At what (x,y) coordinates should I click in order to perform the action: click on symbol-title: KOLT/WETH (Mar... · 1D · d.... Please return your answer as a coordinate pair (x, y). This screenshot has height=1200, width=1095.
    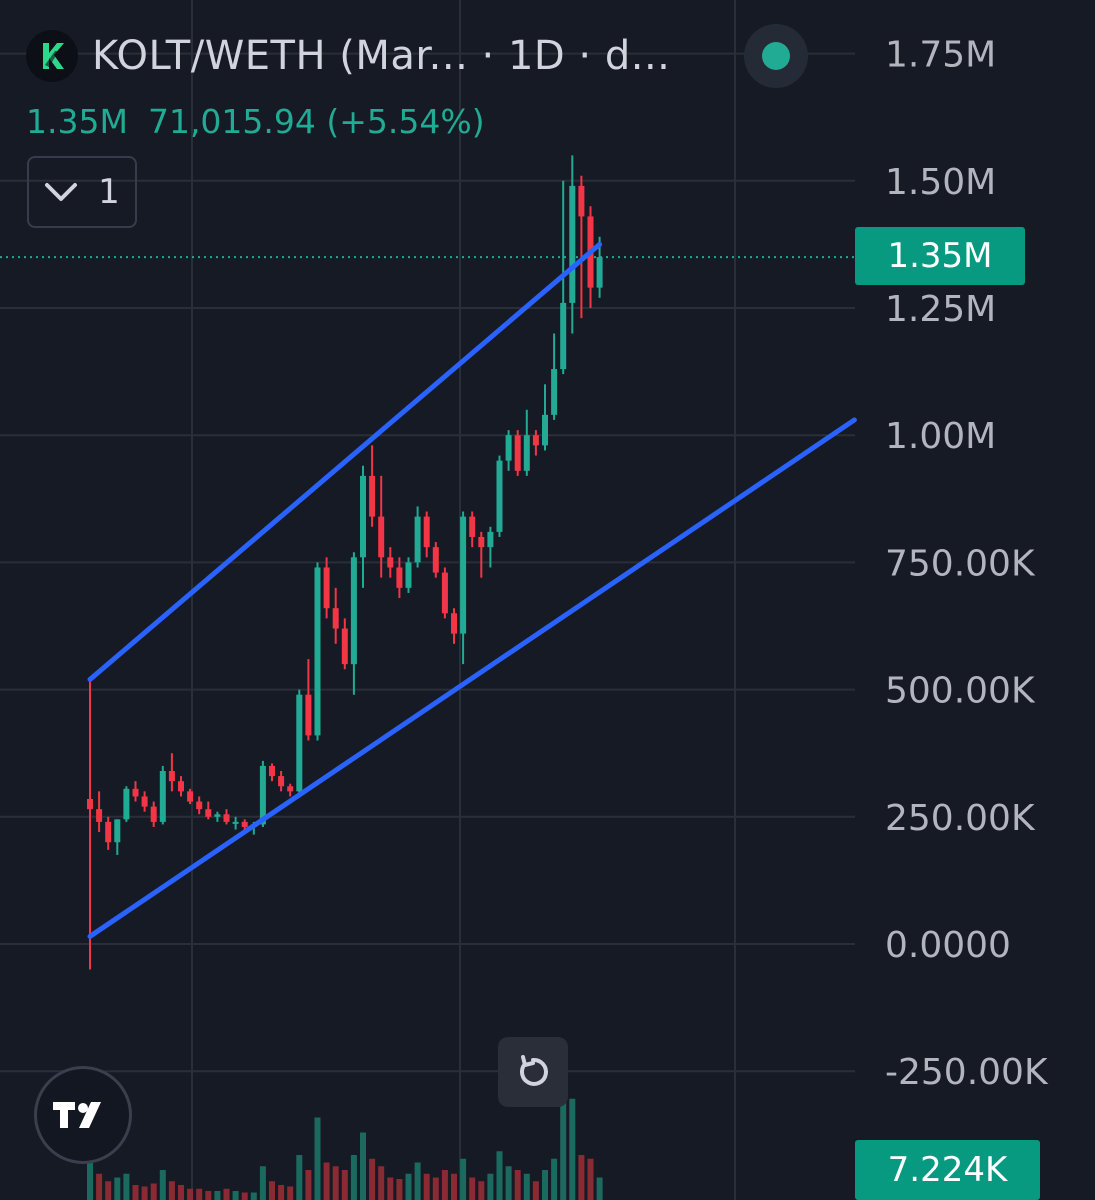
    Looking at the image, I should click on (381, 56).